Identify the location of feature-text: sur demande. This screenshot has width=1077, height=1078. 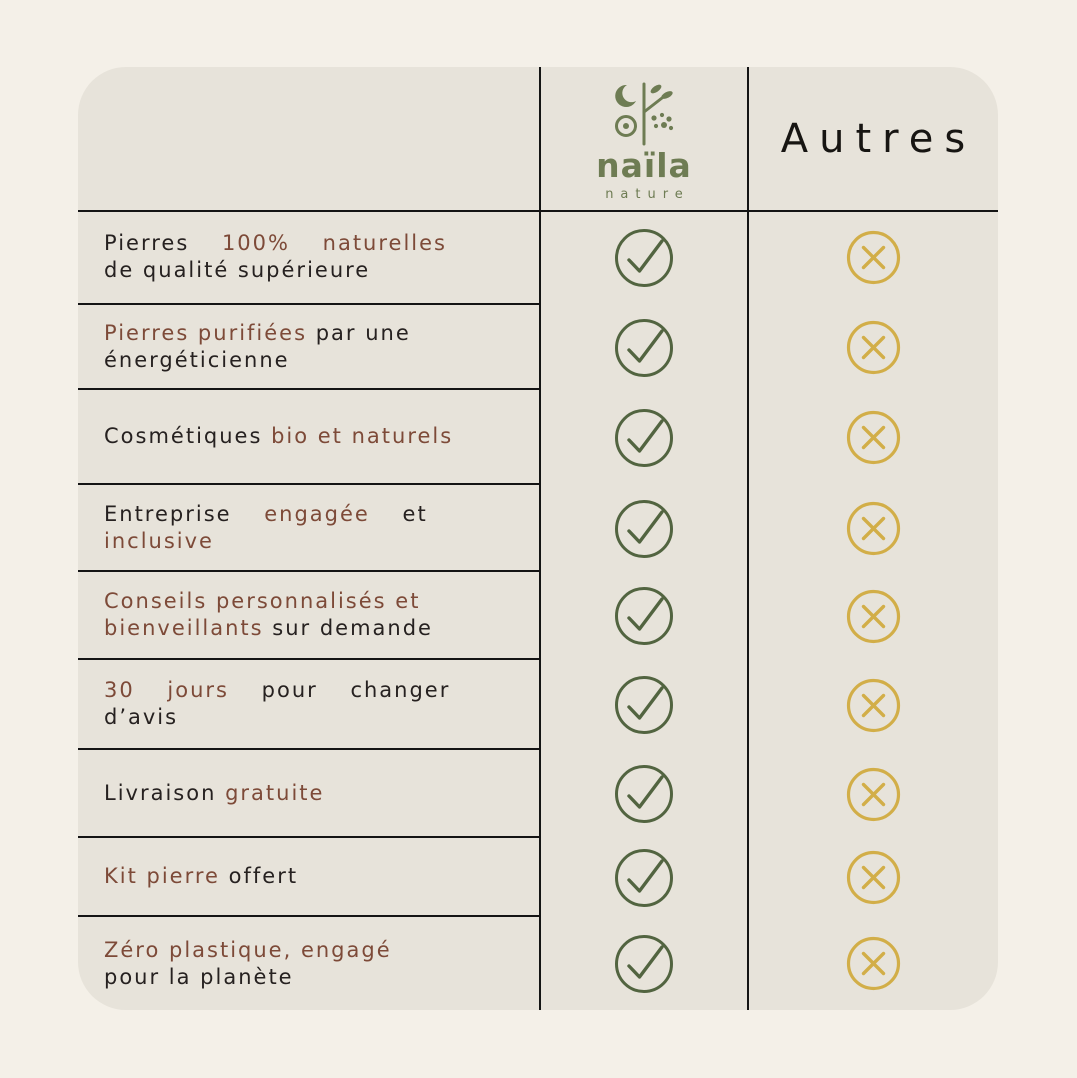
(348, 628).